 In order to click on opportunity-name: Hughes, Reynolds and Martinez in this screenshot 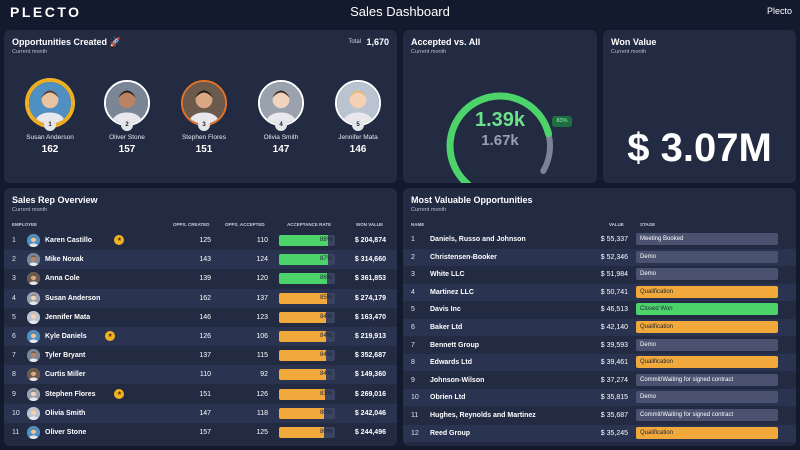, I will do `click(483, 415)`.